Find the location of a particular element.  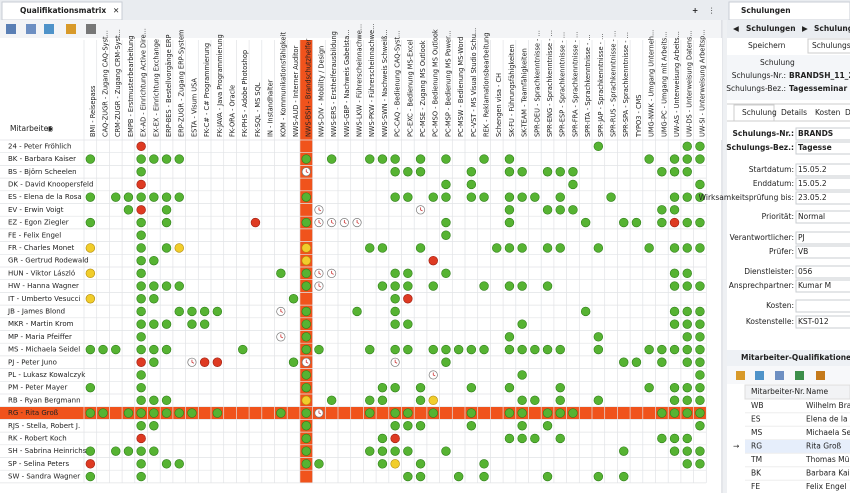

row-name: RB - Ryan Bergmann is located at coordinates (44, 400).